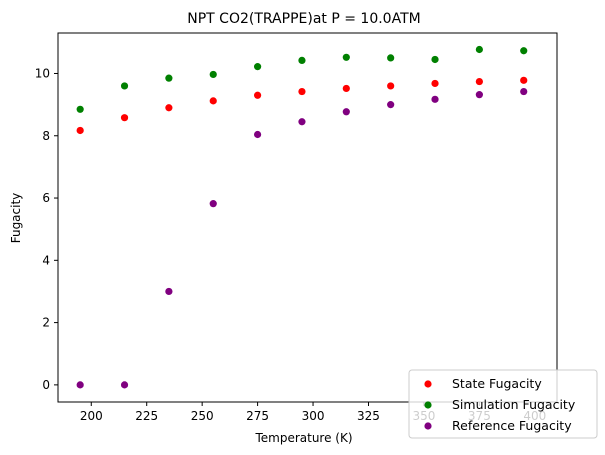 The image size is (605, 455). I want to click on y-tick-label: 6, so click(46, 198).